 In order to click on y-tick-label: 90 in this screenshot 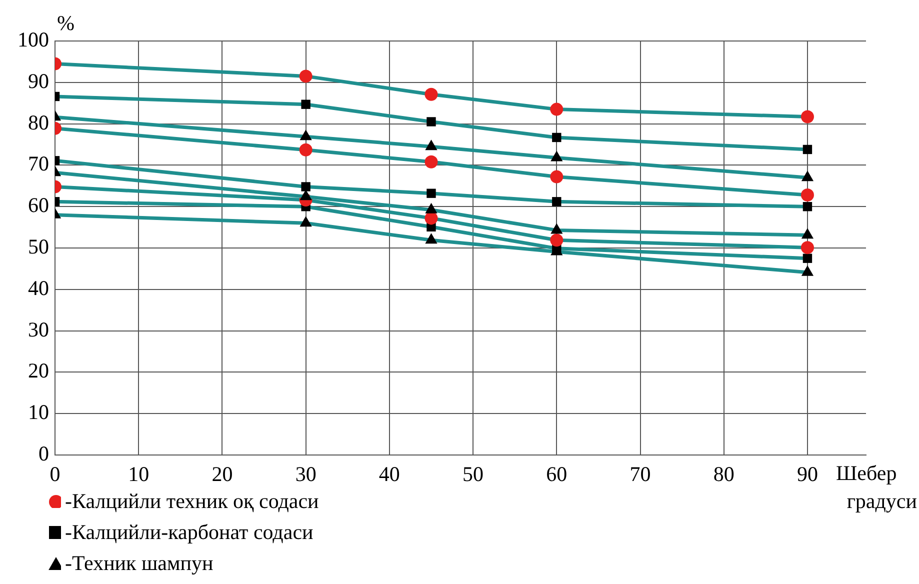, I will do `click(38, 80)`.